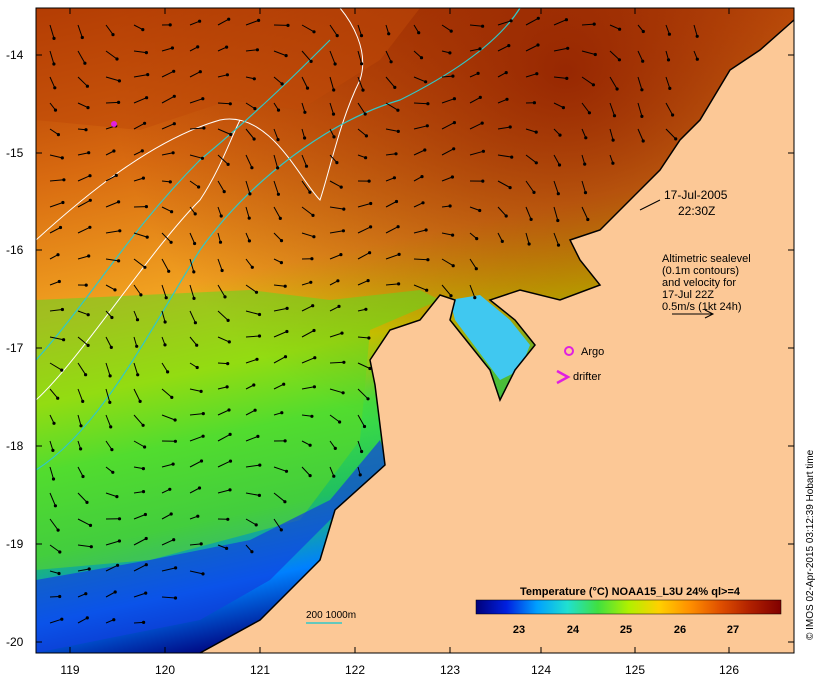 This screenshot has width=820, height=680. I want to click on altimetry-note-line: Altimetric sealevel, so click(706, 259).